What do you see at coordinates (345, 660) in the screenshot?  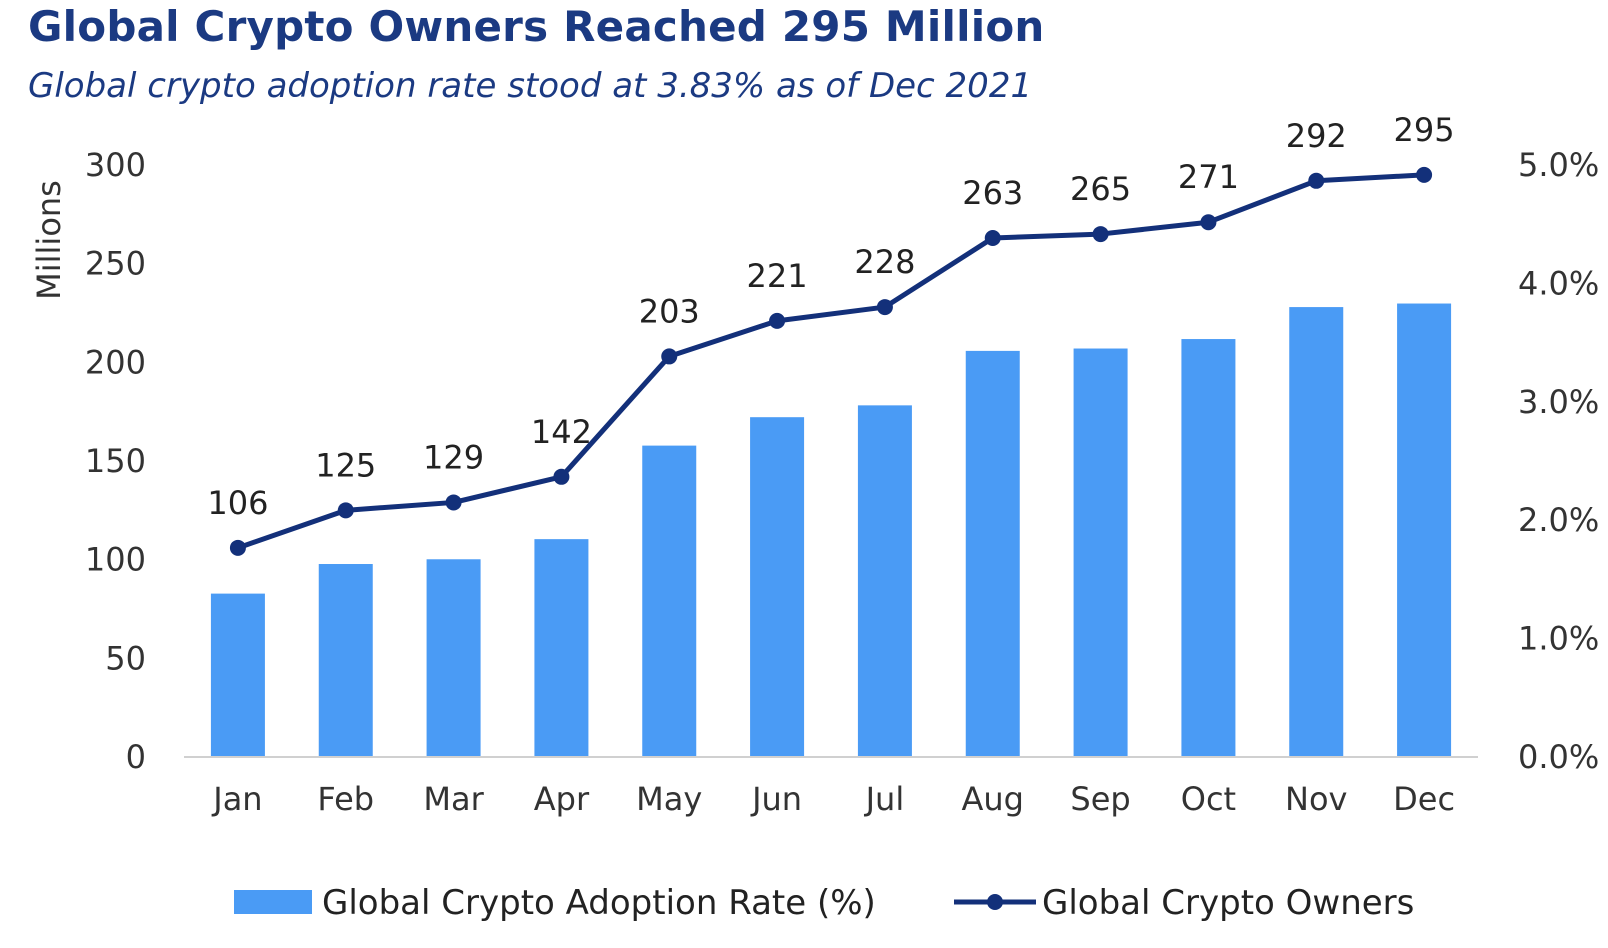 I see `bar-feb` at bounding box center [345, 660].